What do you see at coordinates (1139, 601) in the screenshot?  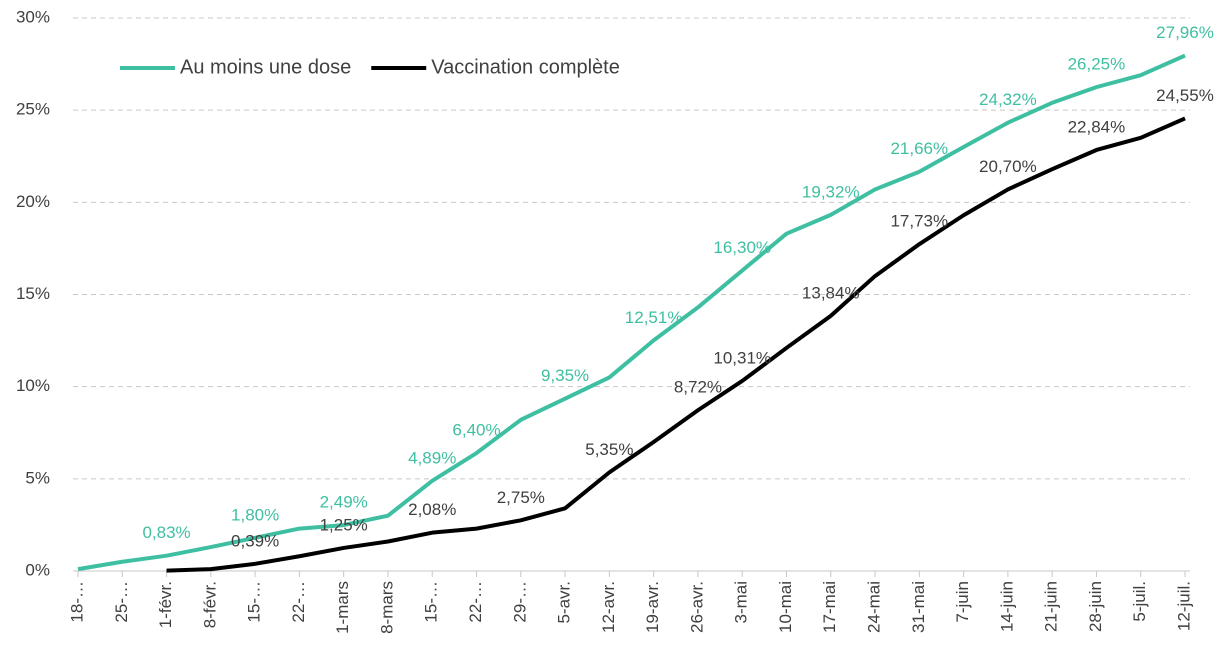 I see `x-tick-label: 5-juil.` at bounding box center [1139, 601].